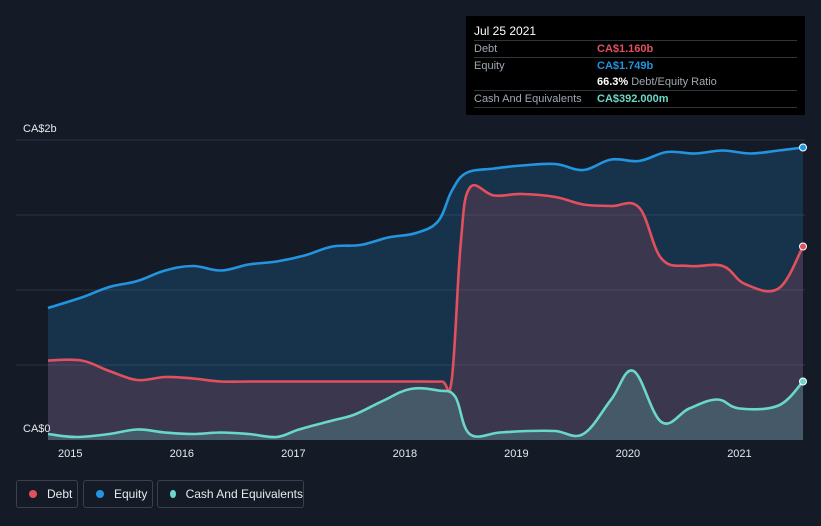  Describe the element at coordinates (803, 381) in the screenshot. I see `cash-end-marker` at that location.